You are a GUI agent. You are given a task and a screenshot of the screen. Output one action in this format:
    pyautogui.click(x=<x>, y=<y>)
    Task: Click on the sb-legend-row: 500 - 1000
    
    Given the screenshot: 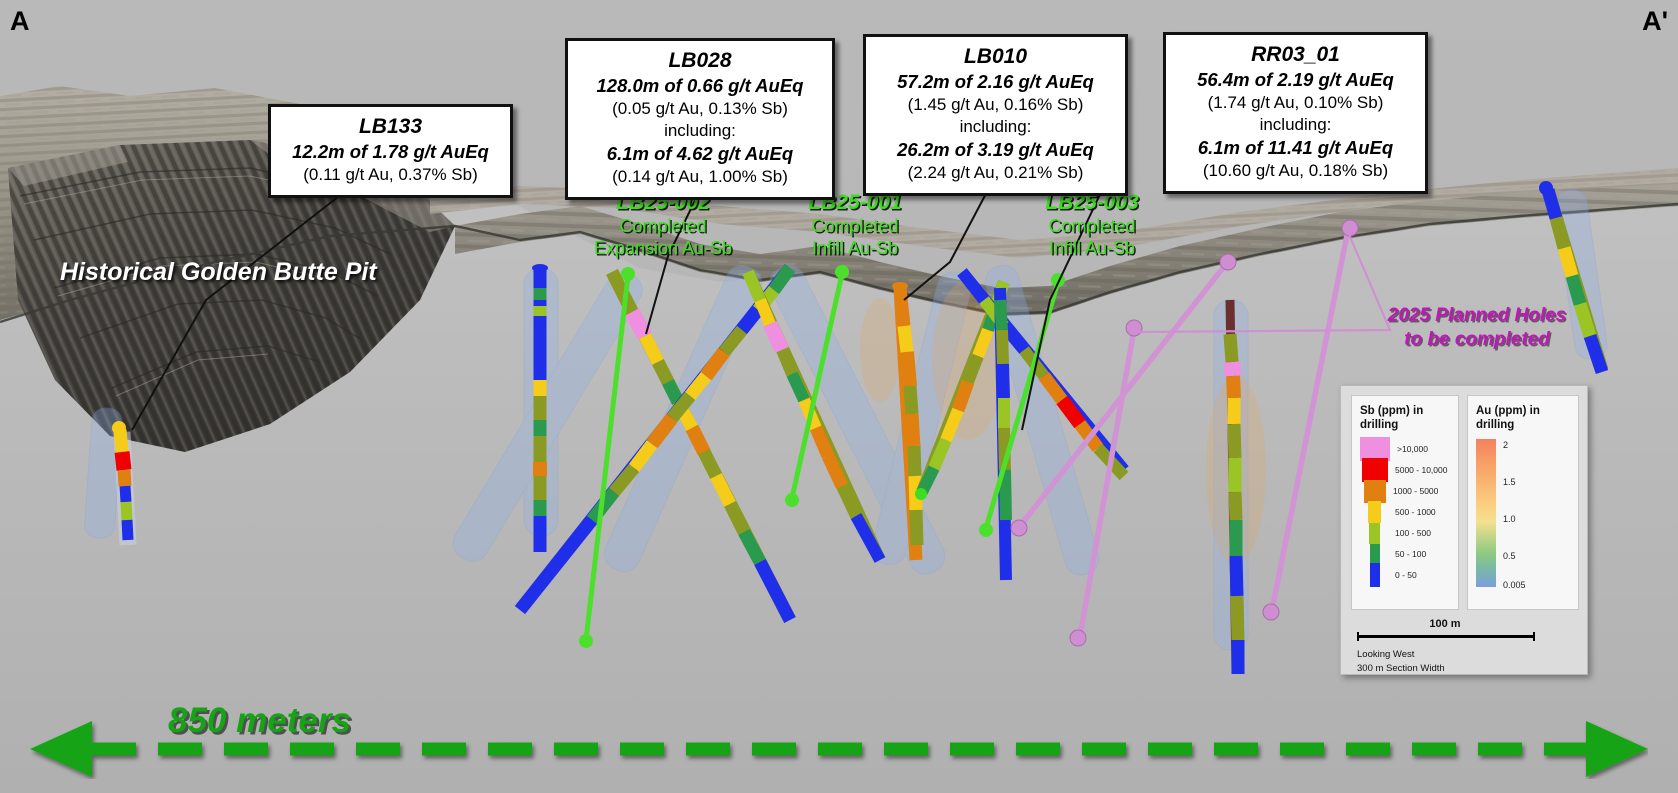 What is the action you would take?
    pyautogui.click(x=1405, y=512)
    